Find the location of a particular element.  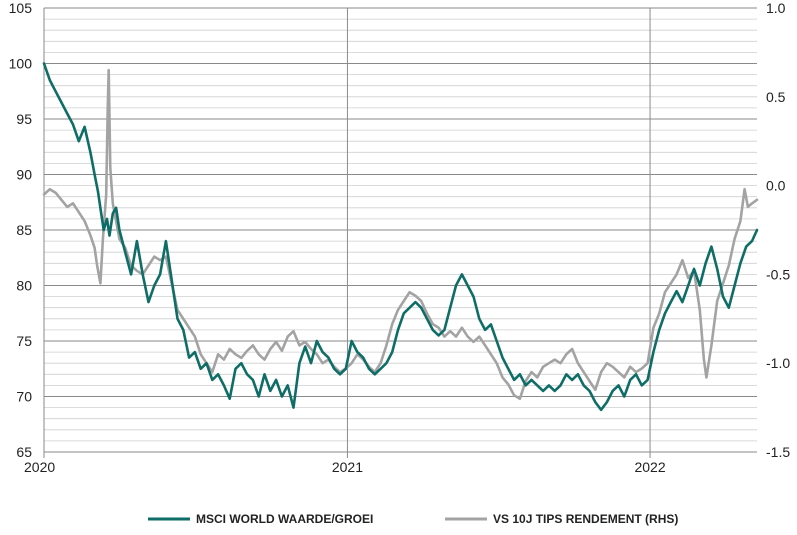

right-tick-label: -1.0 is located at coordinates (778, 363).